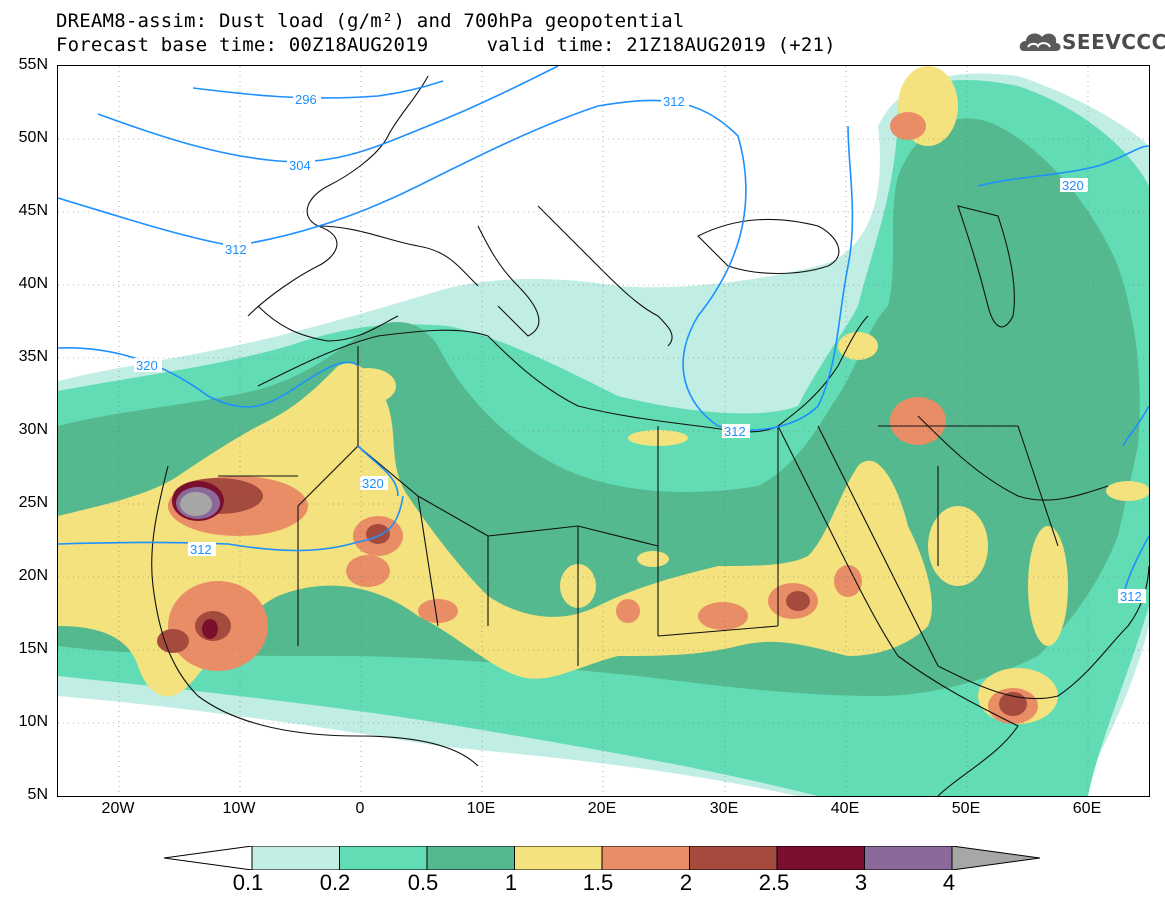 The width and height of the screenshot is (1165, 907). I want to click on lat-label: 25N, so click(33, 502).